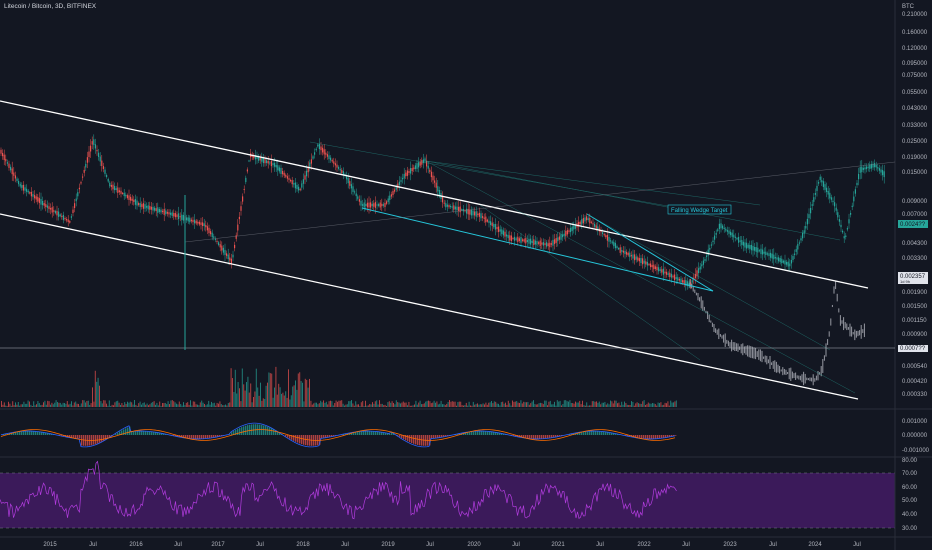  What do you see at coordinates (50, 6) in the screenshot?
I see `symbol-title: Litecoin / Bitcoin, 3D, BITFINEX` at bounding box center [50, 6].